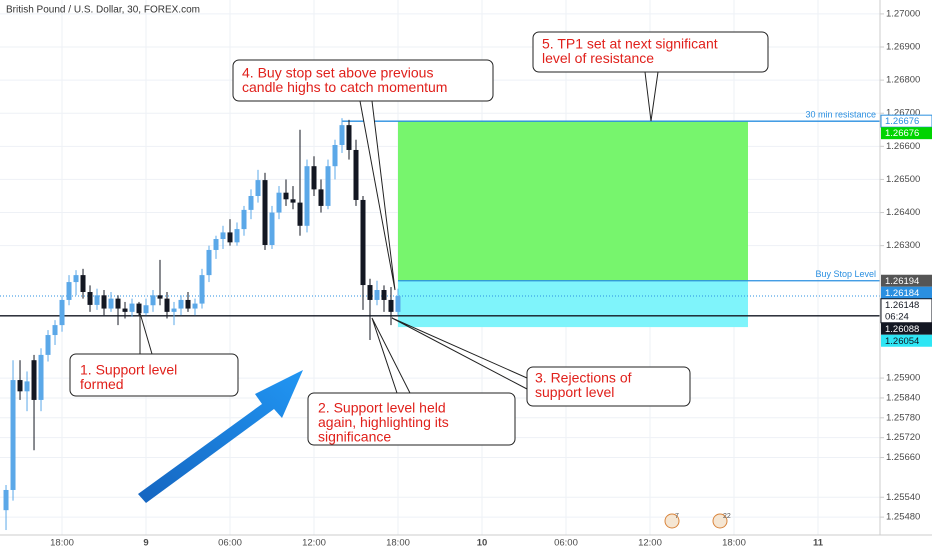 The image size is (932, 550). Describe the element at coordinates (902, 341) in the screenshot. I see `price-label: 1.26054` at that location.